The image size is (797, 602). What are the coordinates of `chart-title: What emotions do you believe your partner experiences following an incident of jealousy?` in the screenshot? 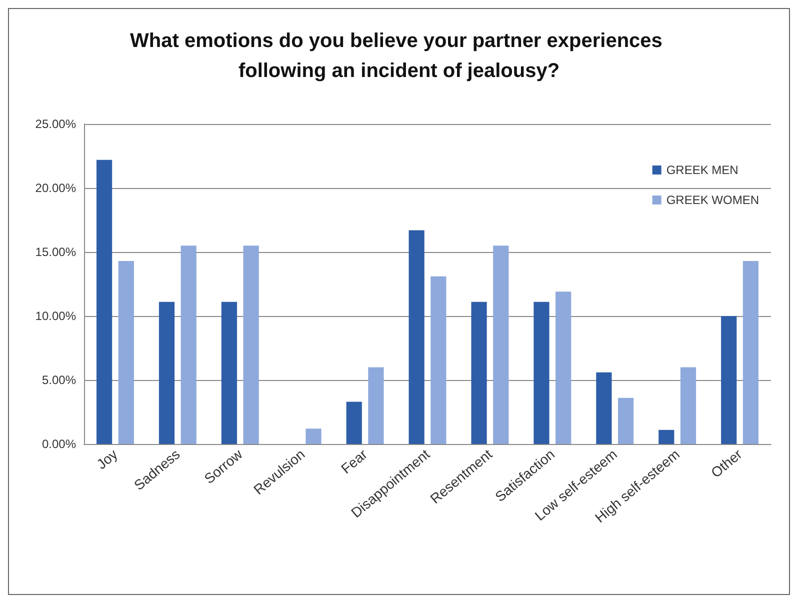 It's located at (399, 56).